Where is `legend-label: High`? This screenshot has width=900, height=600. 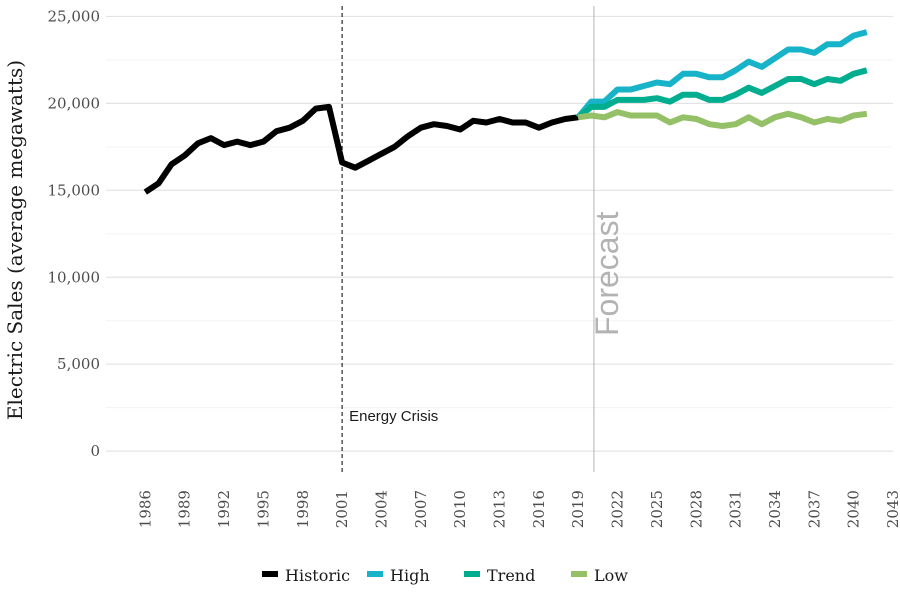 legend-label: High is located at coordinates (410, 575).